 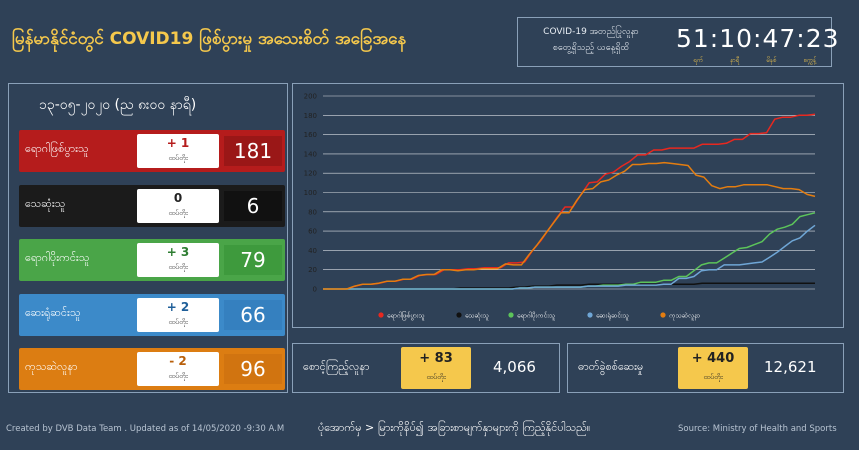 What do you see at coordinates (253, 369) in the screenshot?
I see `stat-total: 96` at bounding box center [253, 369].